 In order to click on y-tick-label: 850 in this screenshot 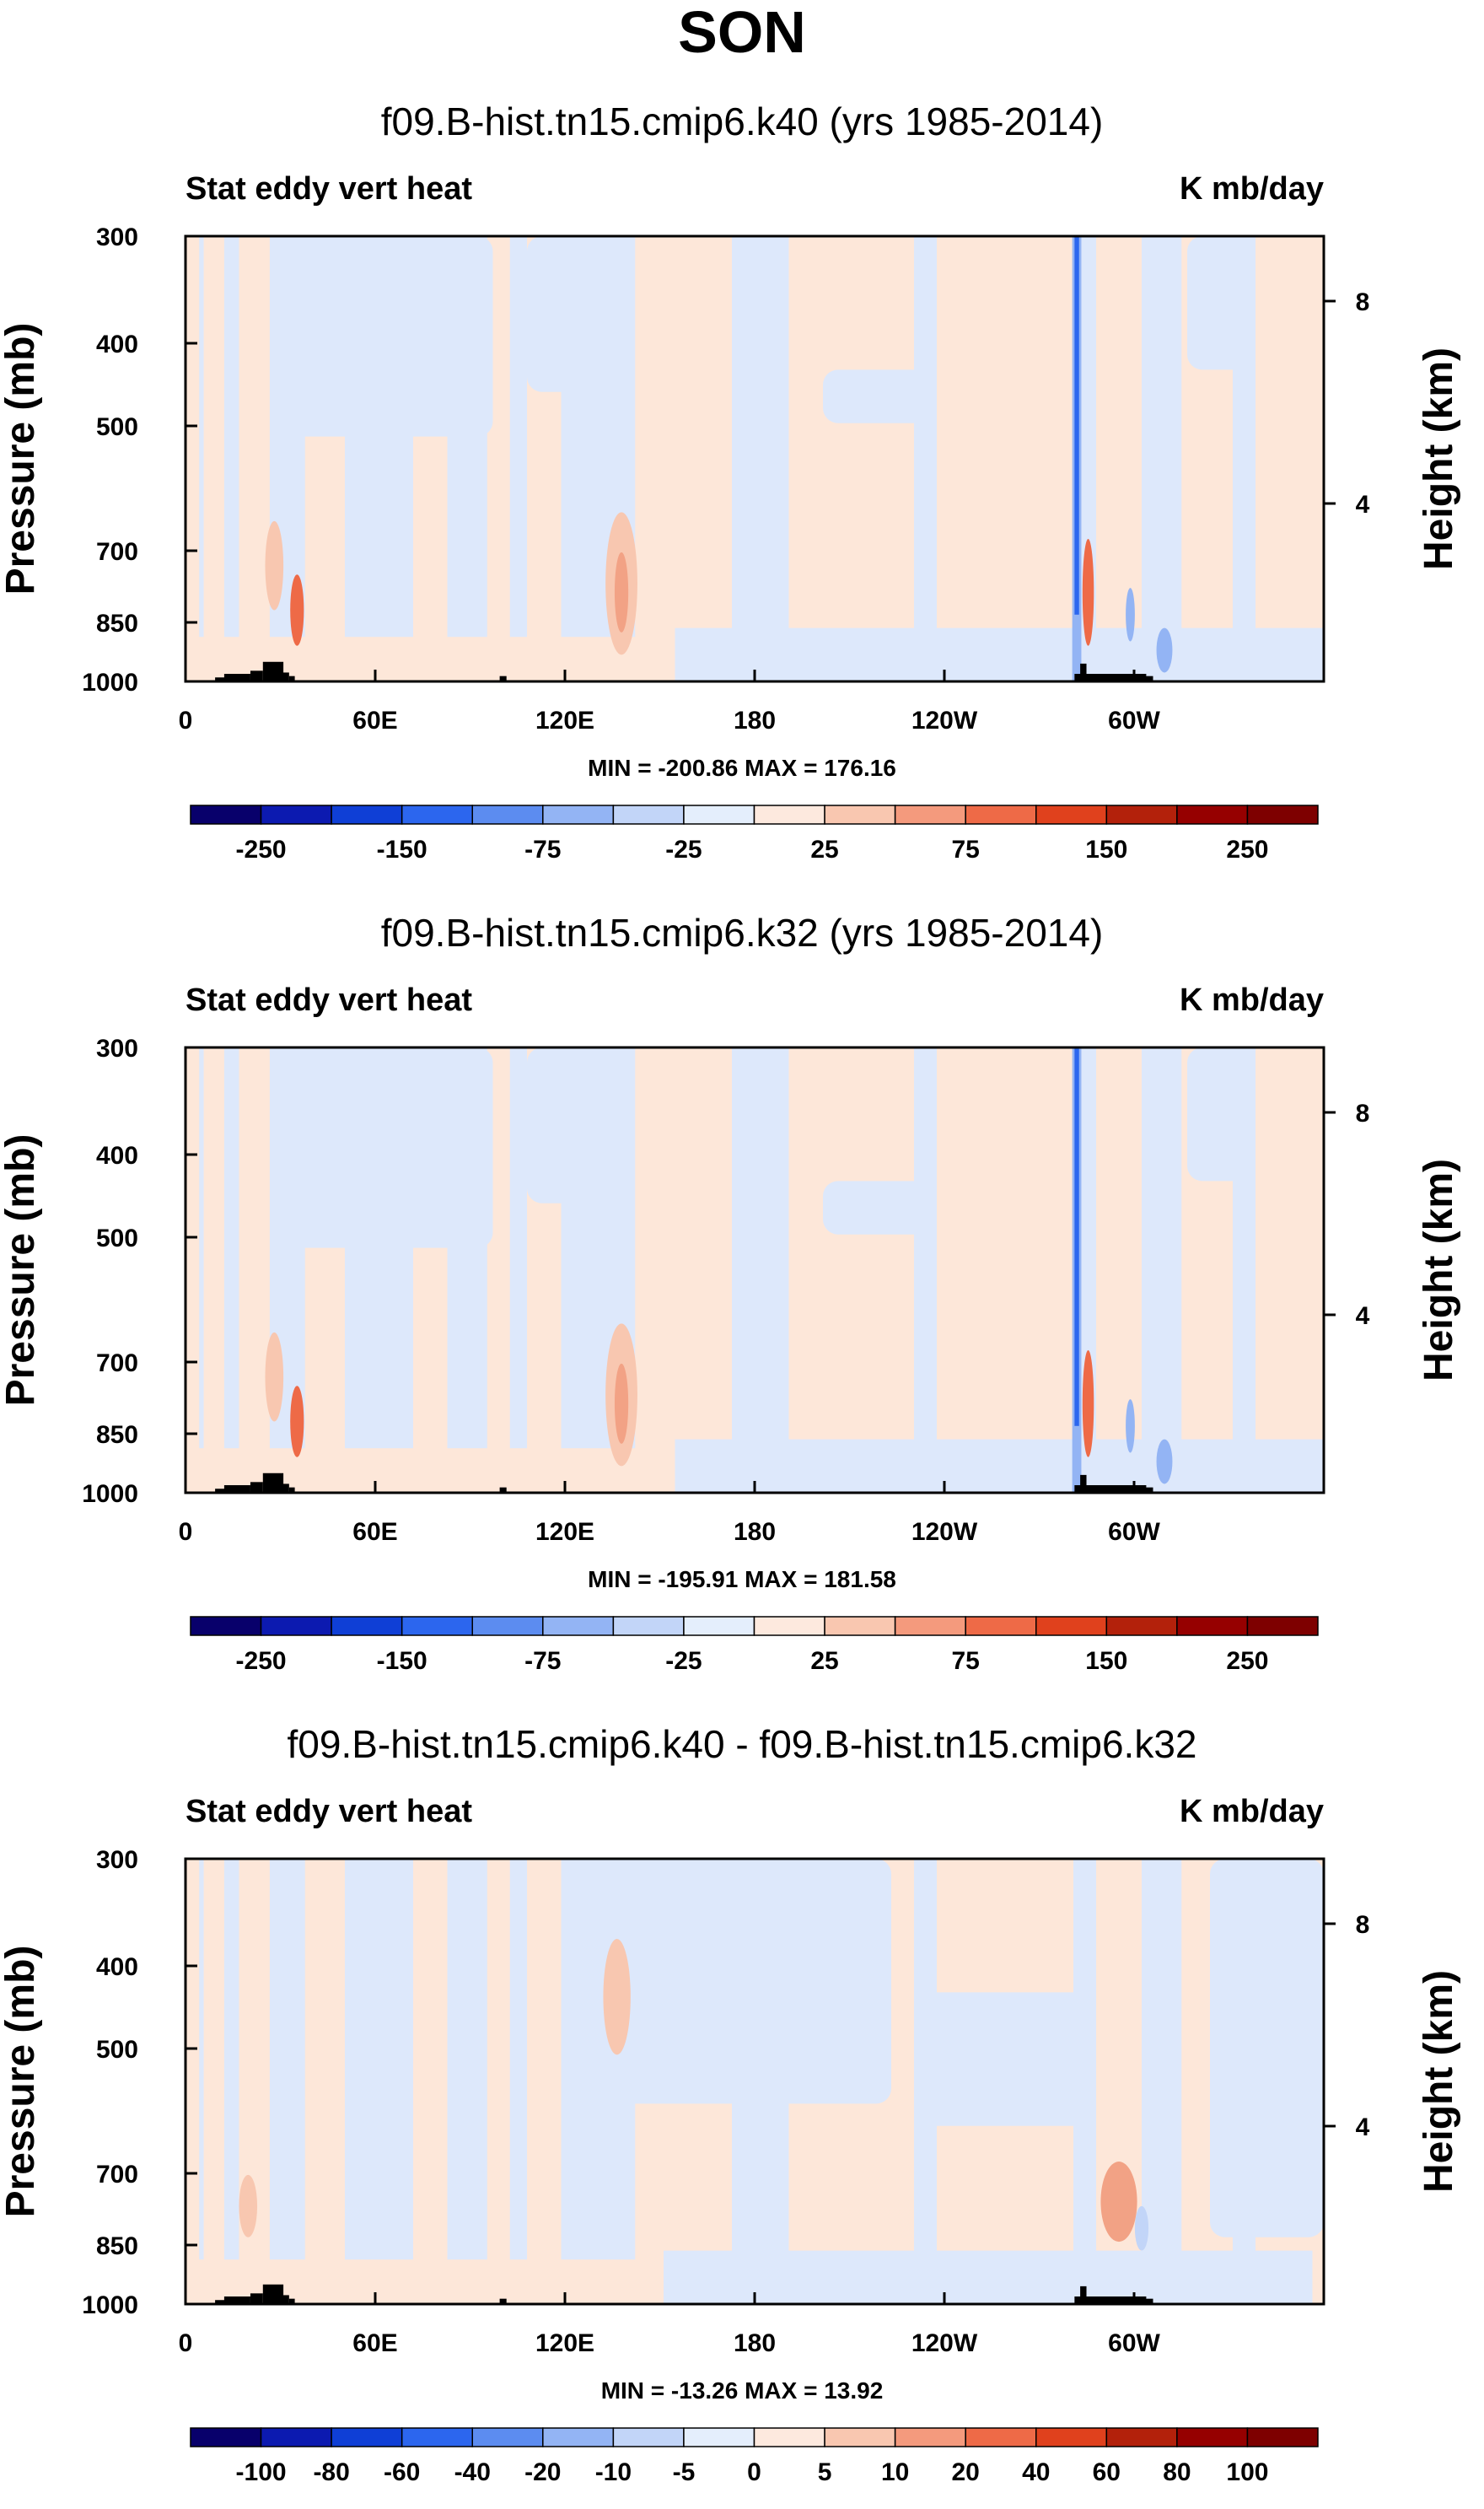, I will do `click(117, 1435)`.